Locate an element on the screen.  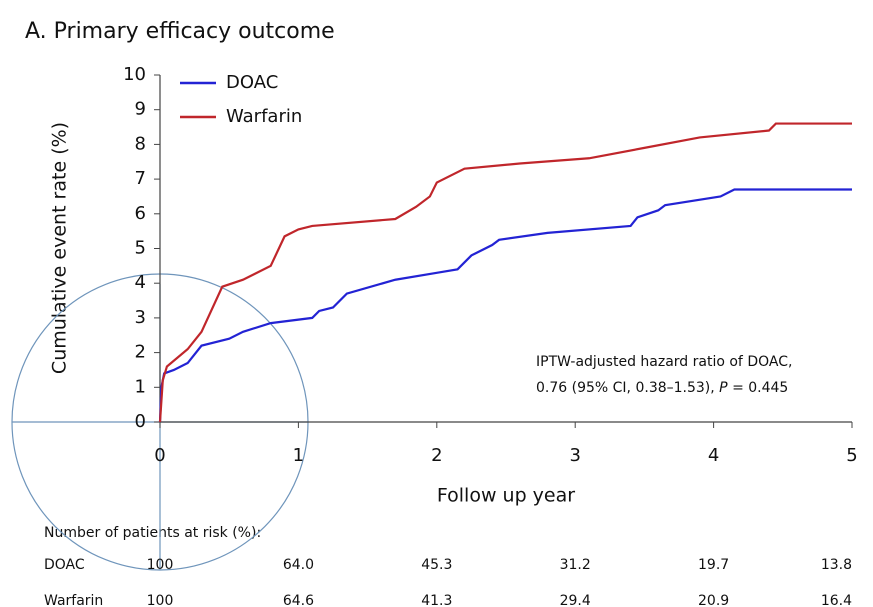
annotation-part: 0.76 (95% CI, 0.38–1.53), is located at coordinates (627, 388).